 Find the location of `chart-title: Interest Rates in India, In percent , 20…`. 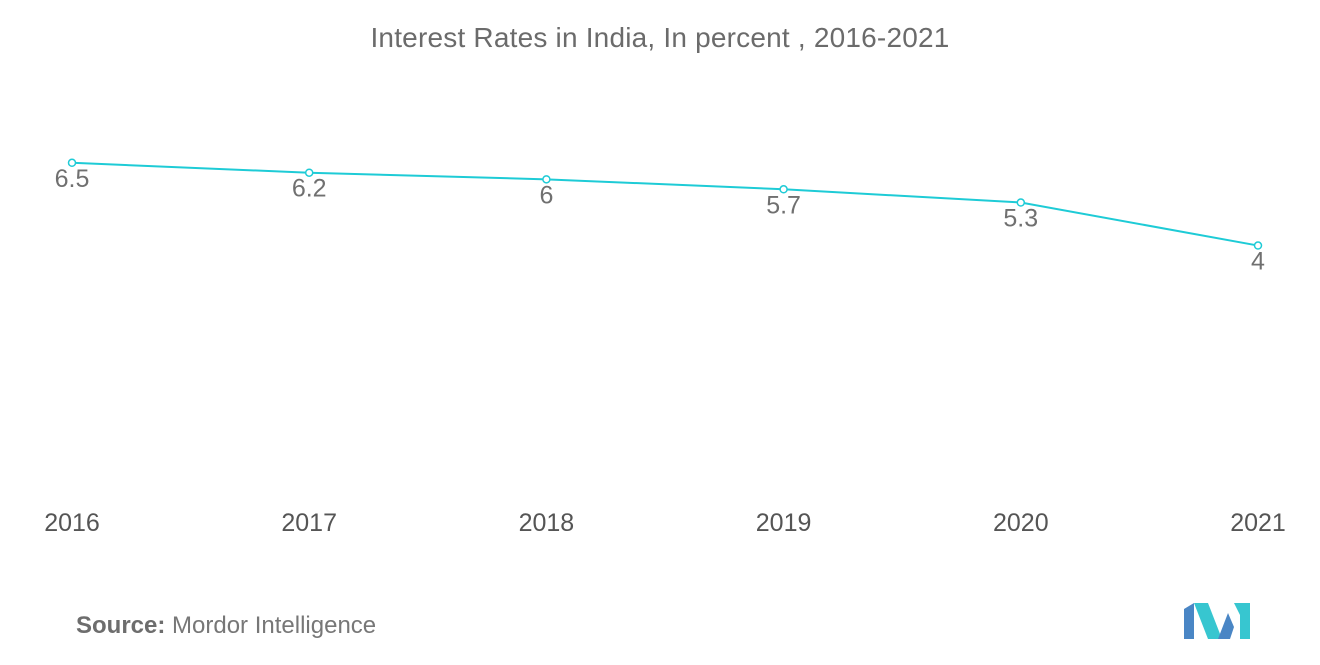

chart-title: Interest Rates in India, In percent , 20… is located at coordinates (660, 37).